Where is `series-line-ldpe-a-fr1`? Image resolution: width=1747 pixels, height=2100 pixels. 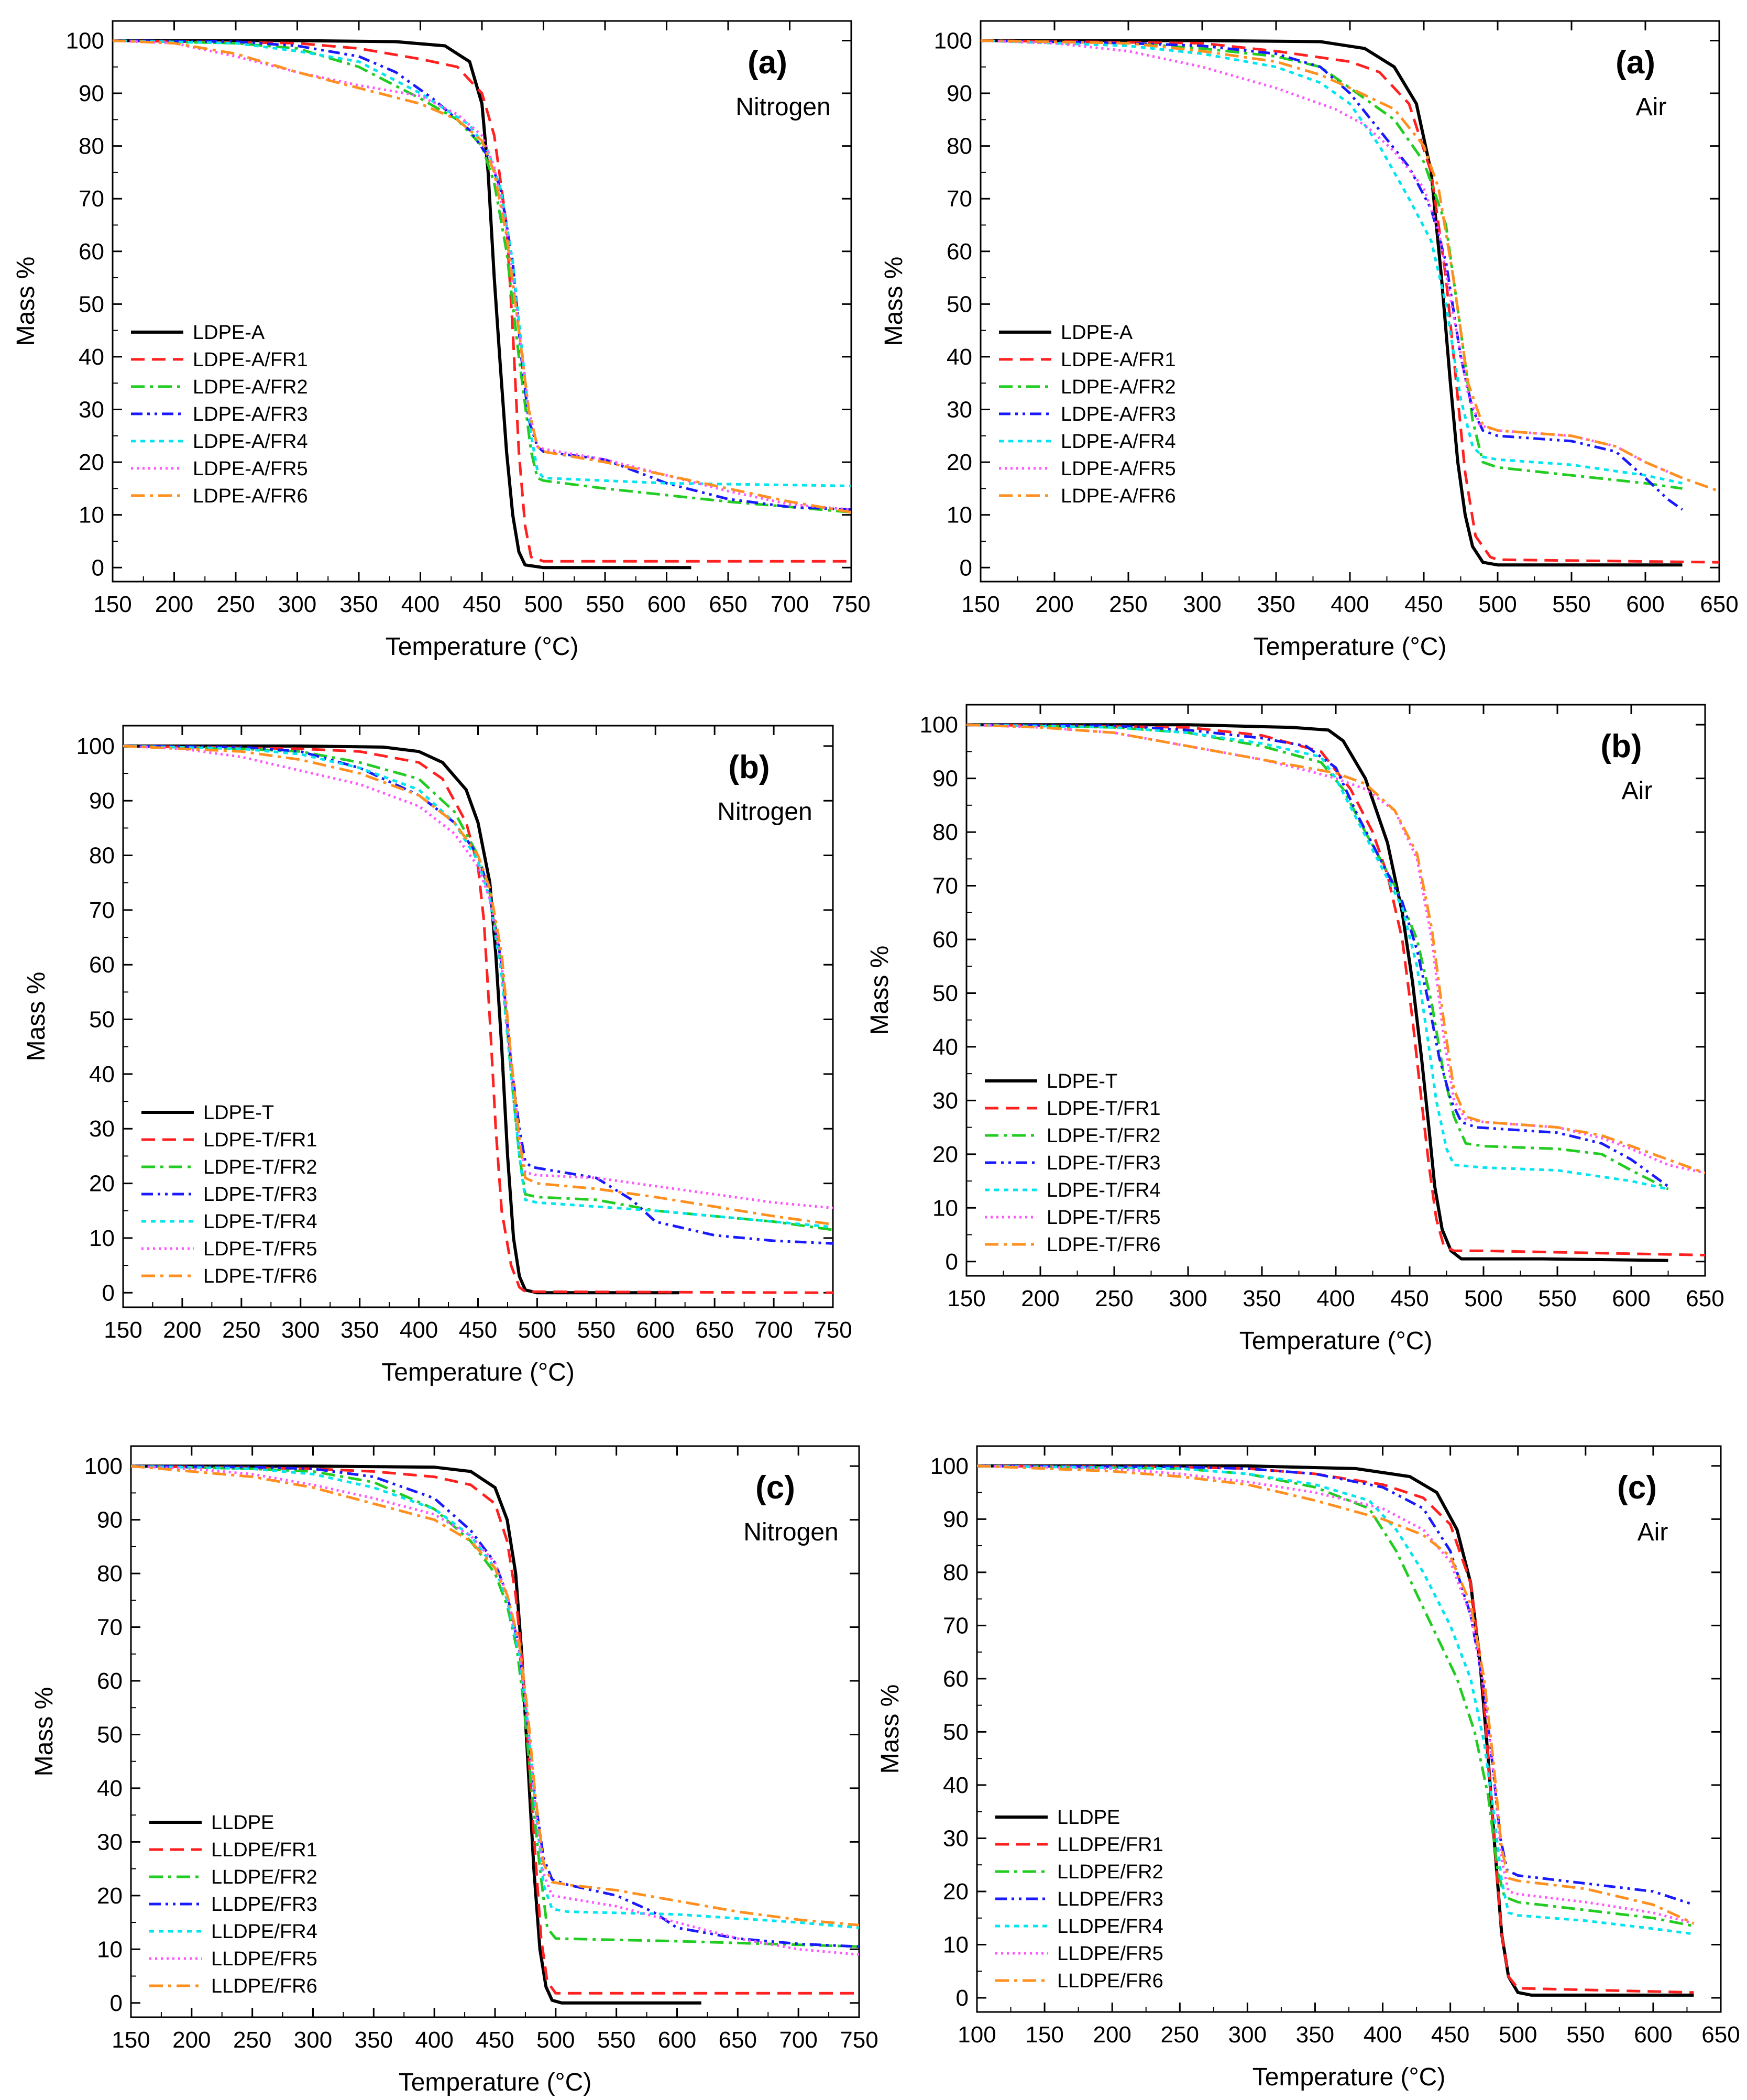 series-line-ldpe-a-fr1 is located at coordinates (1350, 301).